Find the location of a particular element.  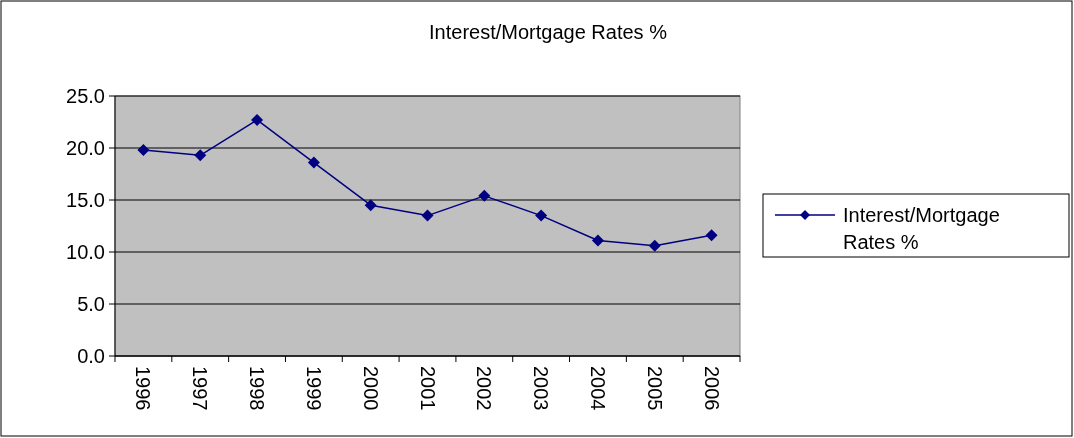

y-tick-label: 15.0 is located at coordinates (85, 200).